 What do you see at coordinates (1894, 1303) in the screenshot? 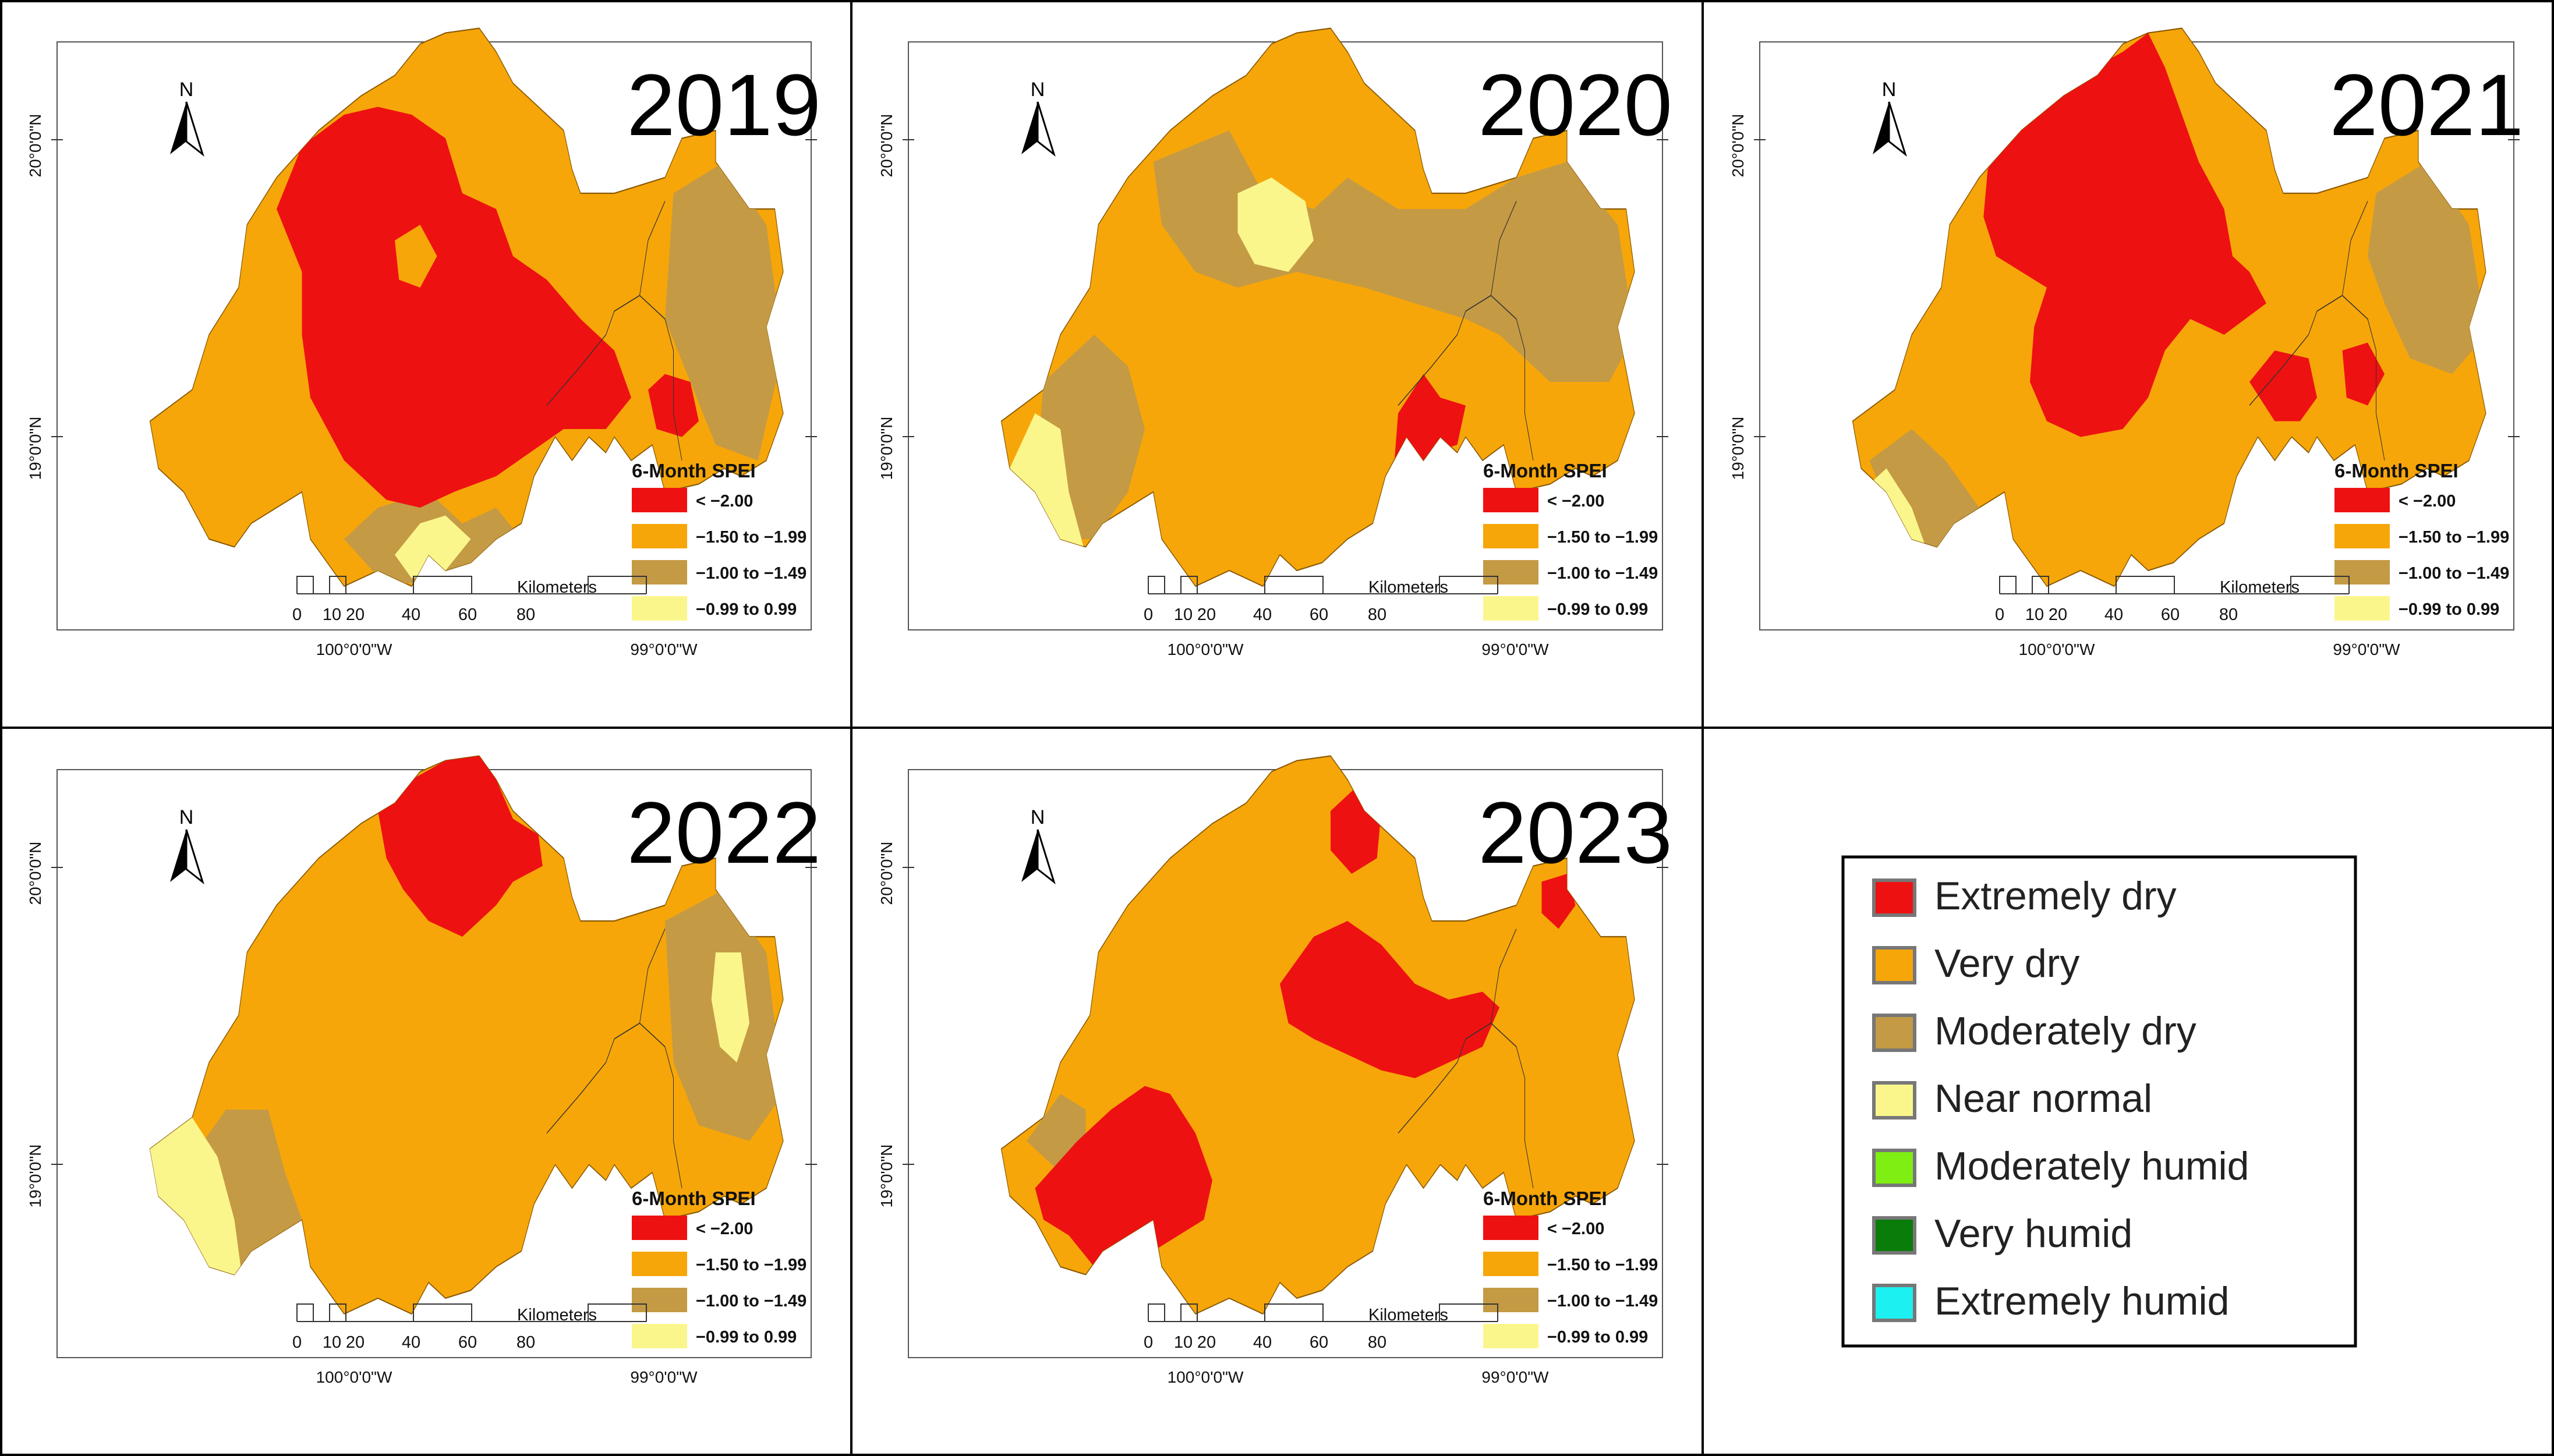
I see `main-legend-swatch-extremely_humid` at bounding box center [1894, 1303].